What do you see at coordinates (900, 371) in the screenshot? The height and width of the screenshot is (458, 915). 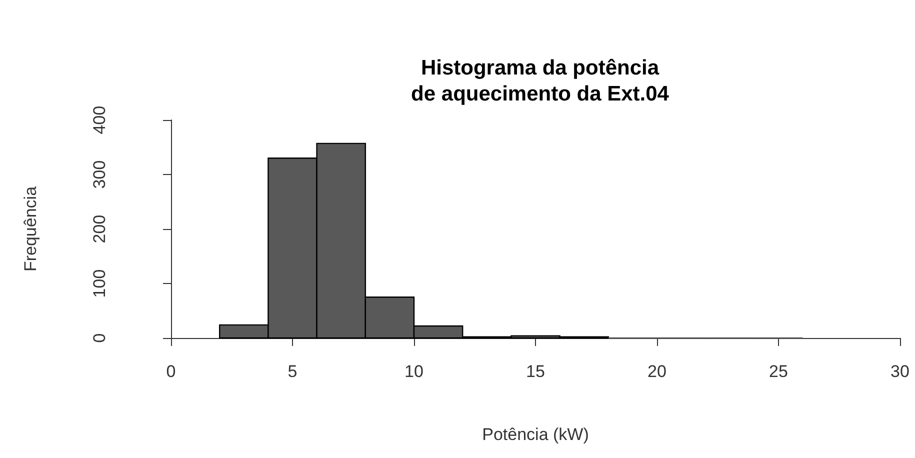 I see `x-tick-label: 30` at bounding box center [900, 371].